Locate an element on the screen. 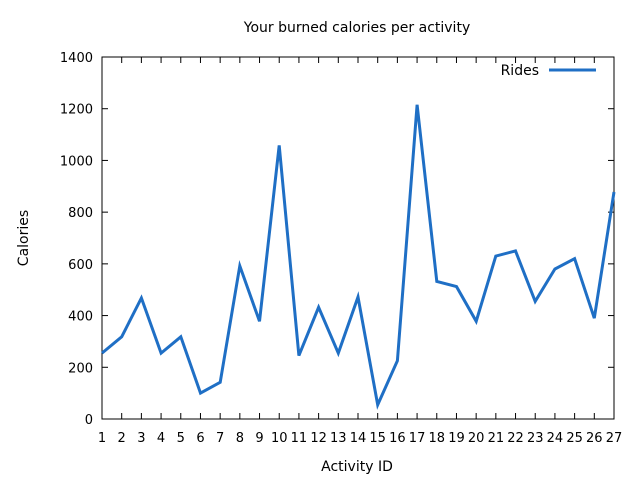 This screenshot has width=640, height=480. x-axis-title: Activity ID is located at coordinates (357, 467).